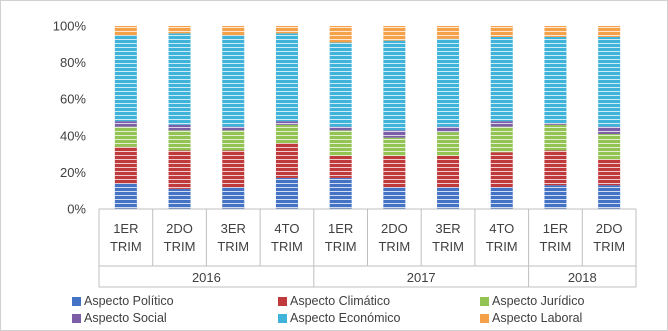 The height and width of the screenshot is (331, 668). Describe the element at coordinates (73, 135) in the screenshot. I see `y-tick-label: 40%` at that location.